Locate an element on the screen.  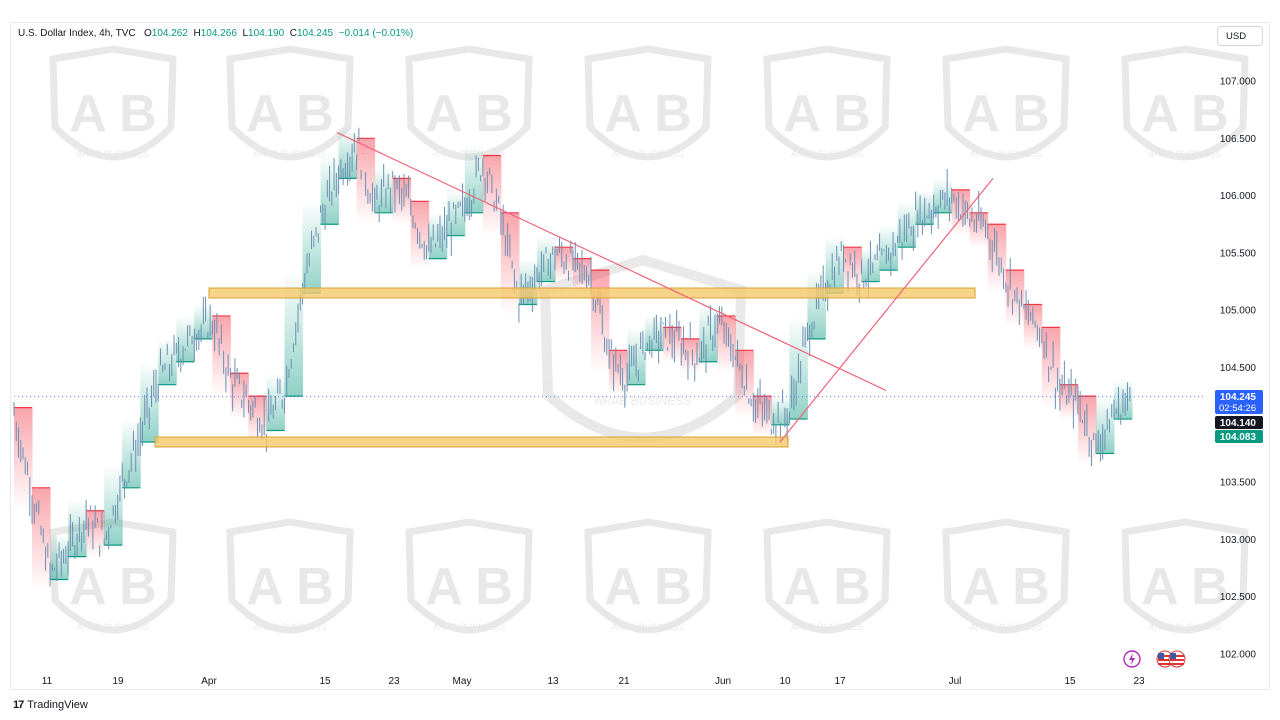
close-label: C is located at coordinates (293, 33).